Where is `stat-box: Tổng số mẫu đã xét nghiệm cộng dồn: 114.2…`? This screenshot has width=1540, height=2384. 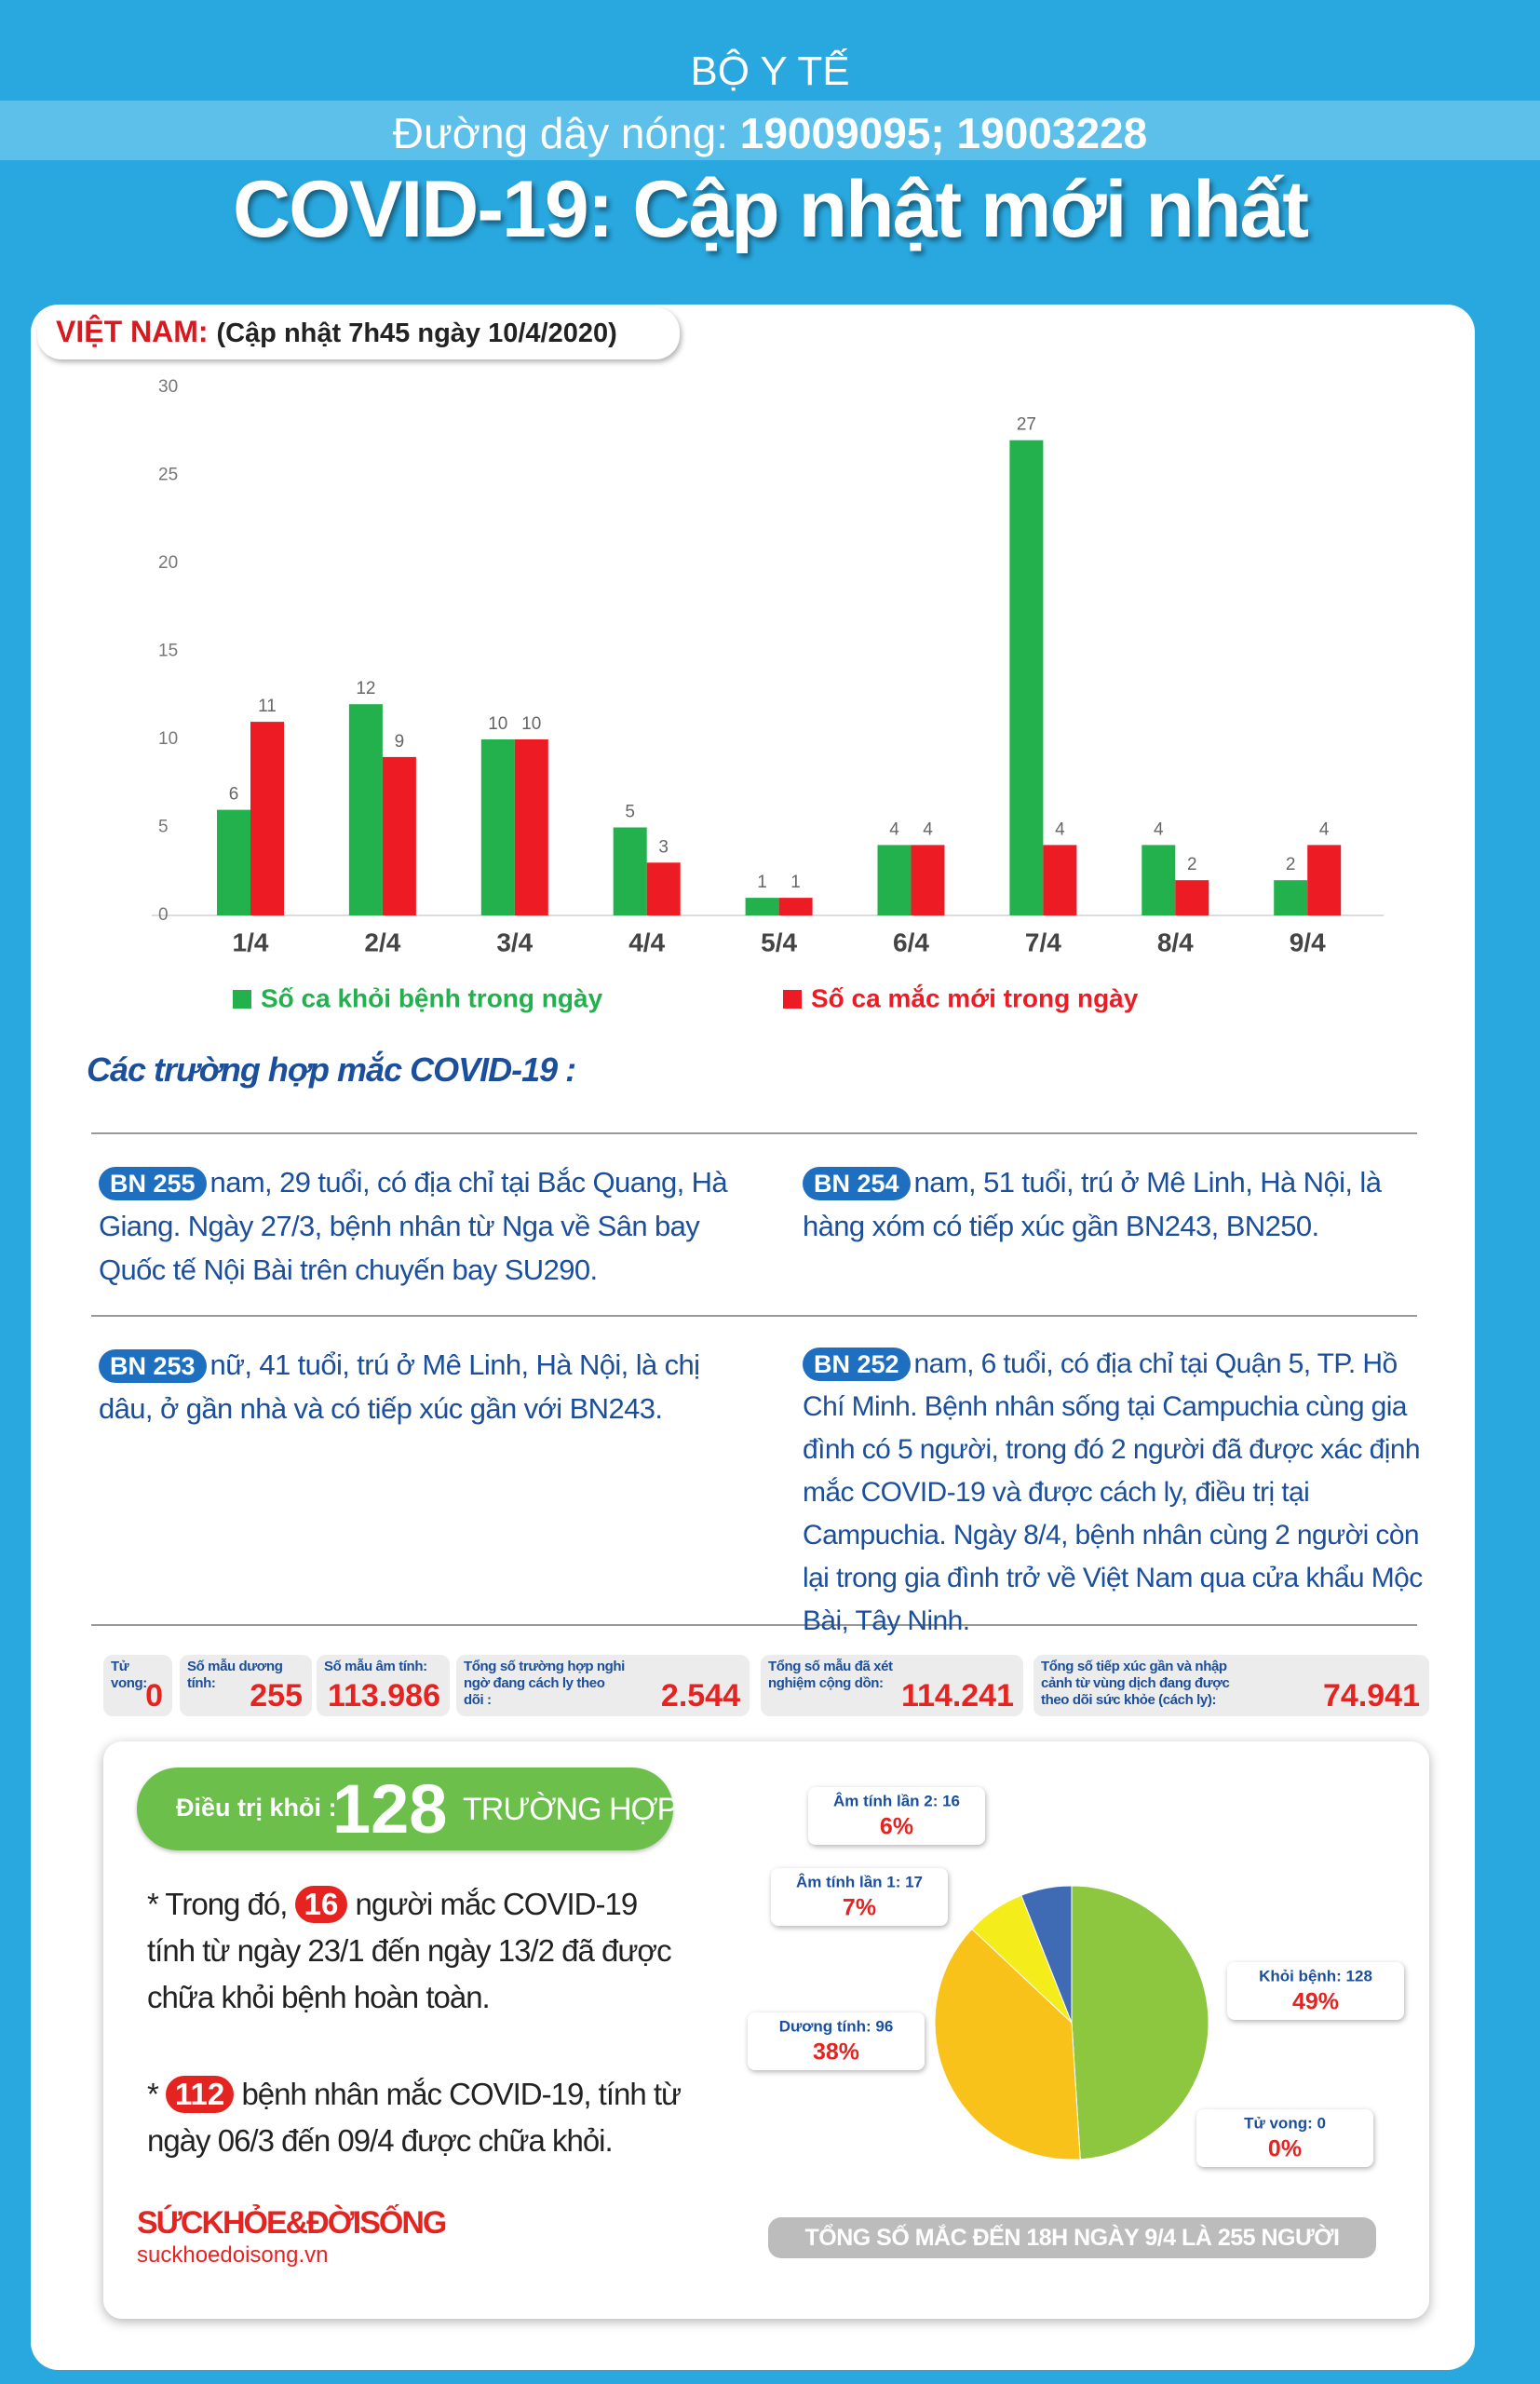
stat-box: Tổng số mẫu đã xét nghiệm cộng dồn: 114.2… is located at coordinates (892, 1686).